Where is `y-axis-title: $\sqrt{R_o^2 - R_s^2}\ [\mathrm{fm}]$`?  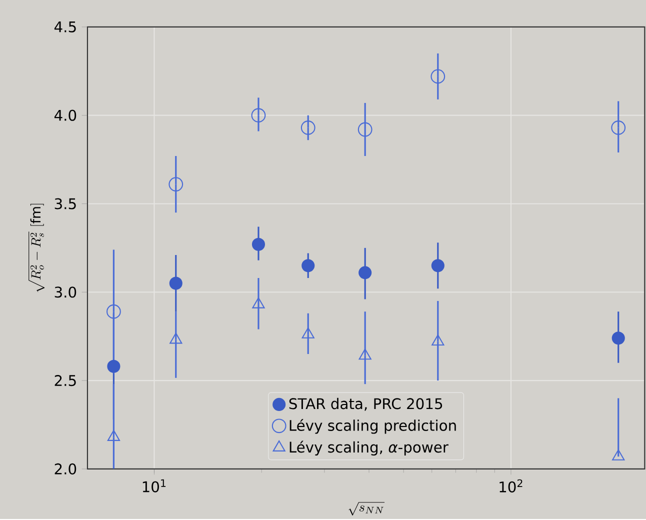 y-axis-title: $\sqrt{R_o^2 - R_s^2}\ [\mathrm{fm}]$ is located at coordinates (36, 248).